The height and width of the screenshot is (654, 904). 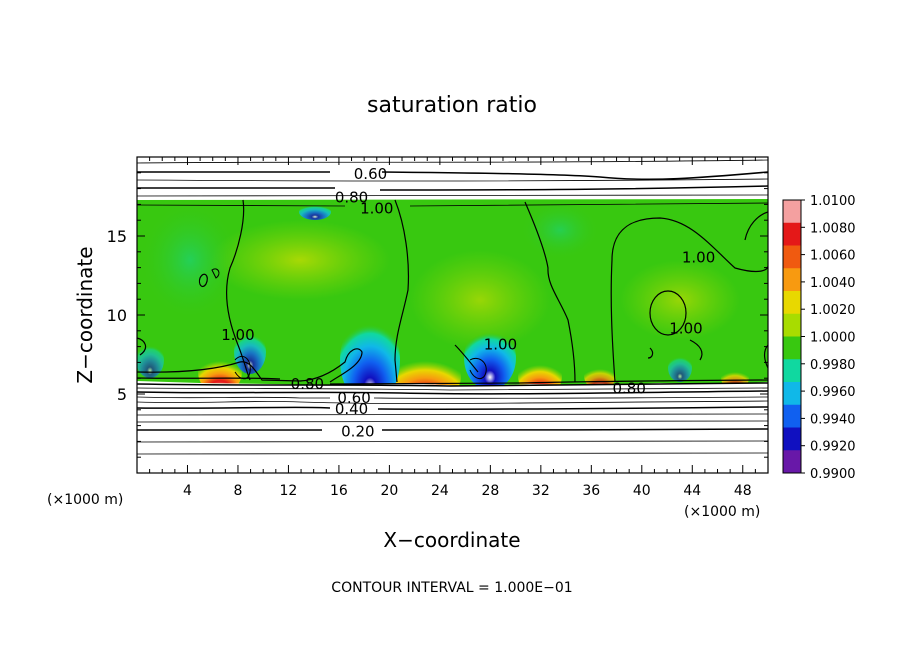 What do you see at coordinates (451, 588) in the screenshot?
I see `contour-interval-note: CONTOUR INTERVAL = 1.000E−01` at bounding box center [451, 588].